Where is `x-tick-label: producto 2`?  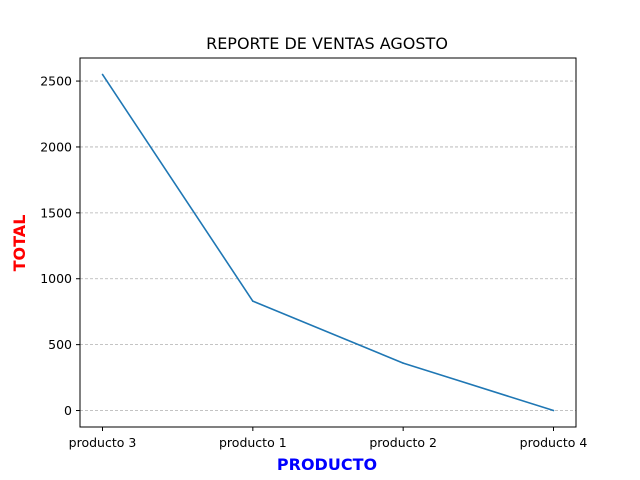
x-tick-label: producto 2 is located at coordinates (403, 442).